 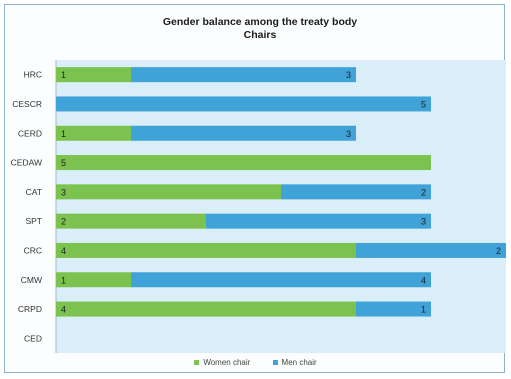 What do you see at coordinates (299, 362) in the screenshot?
I see `legend-label-men: Men chair` at bounding box center [299, 362].